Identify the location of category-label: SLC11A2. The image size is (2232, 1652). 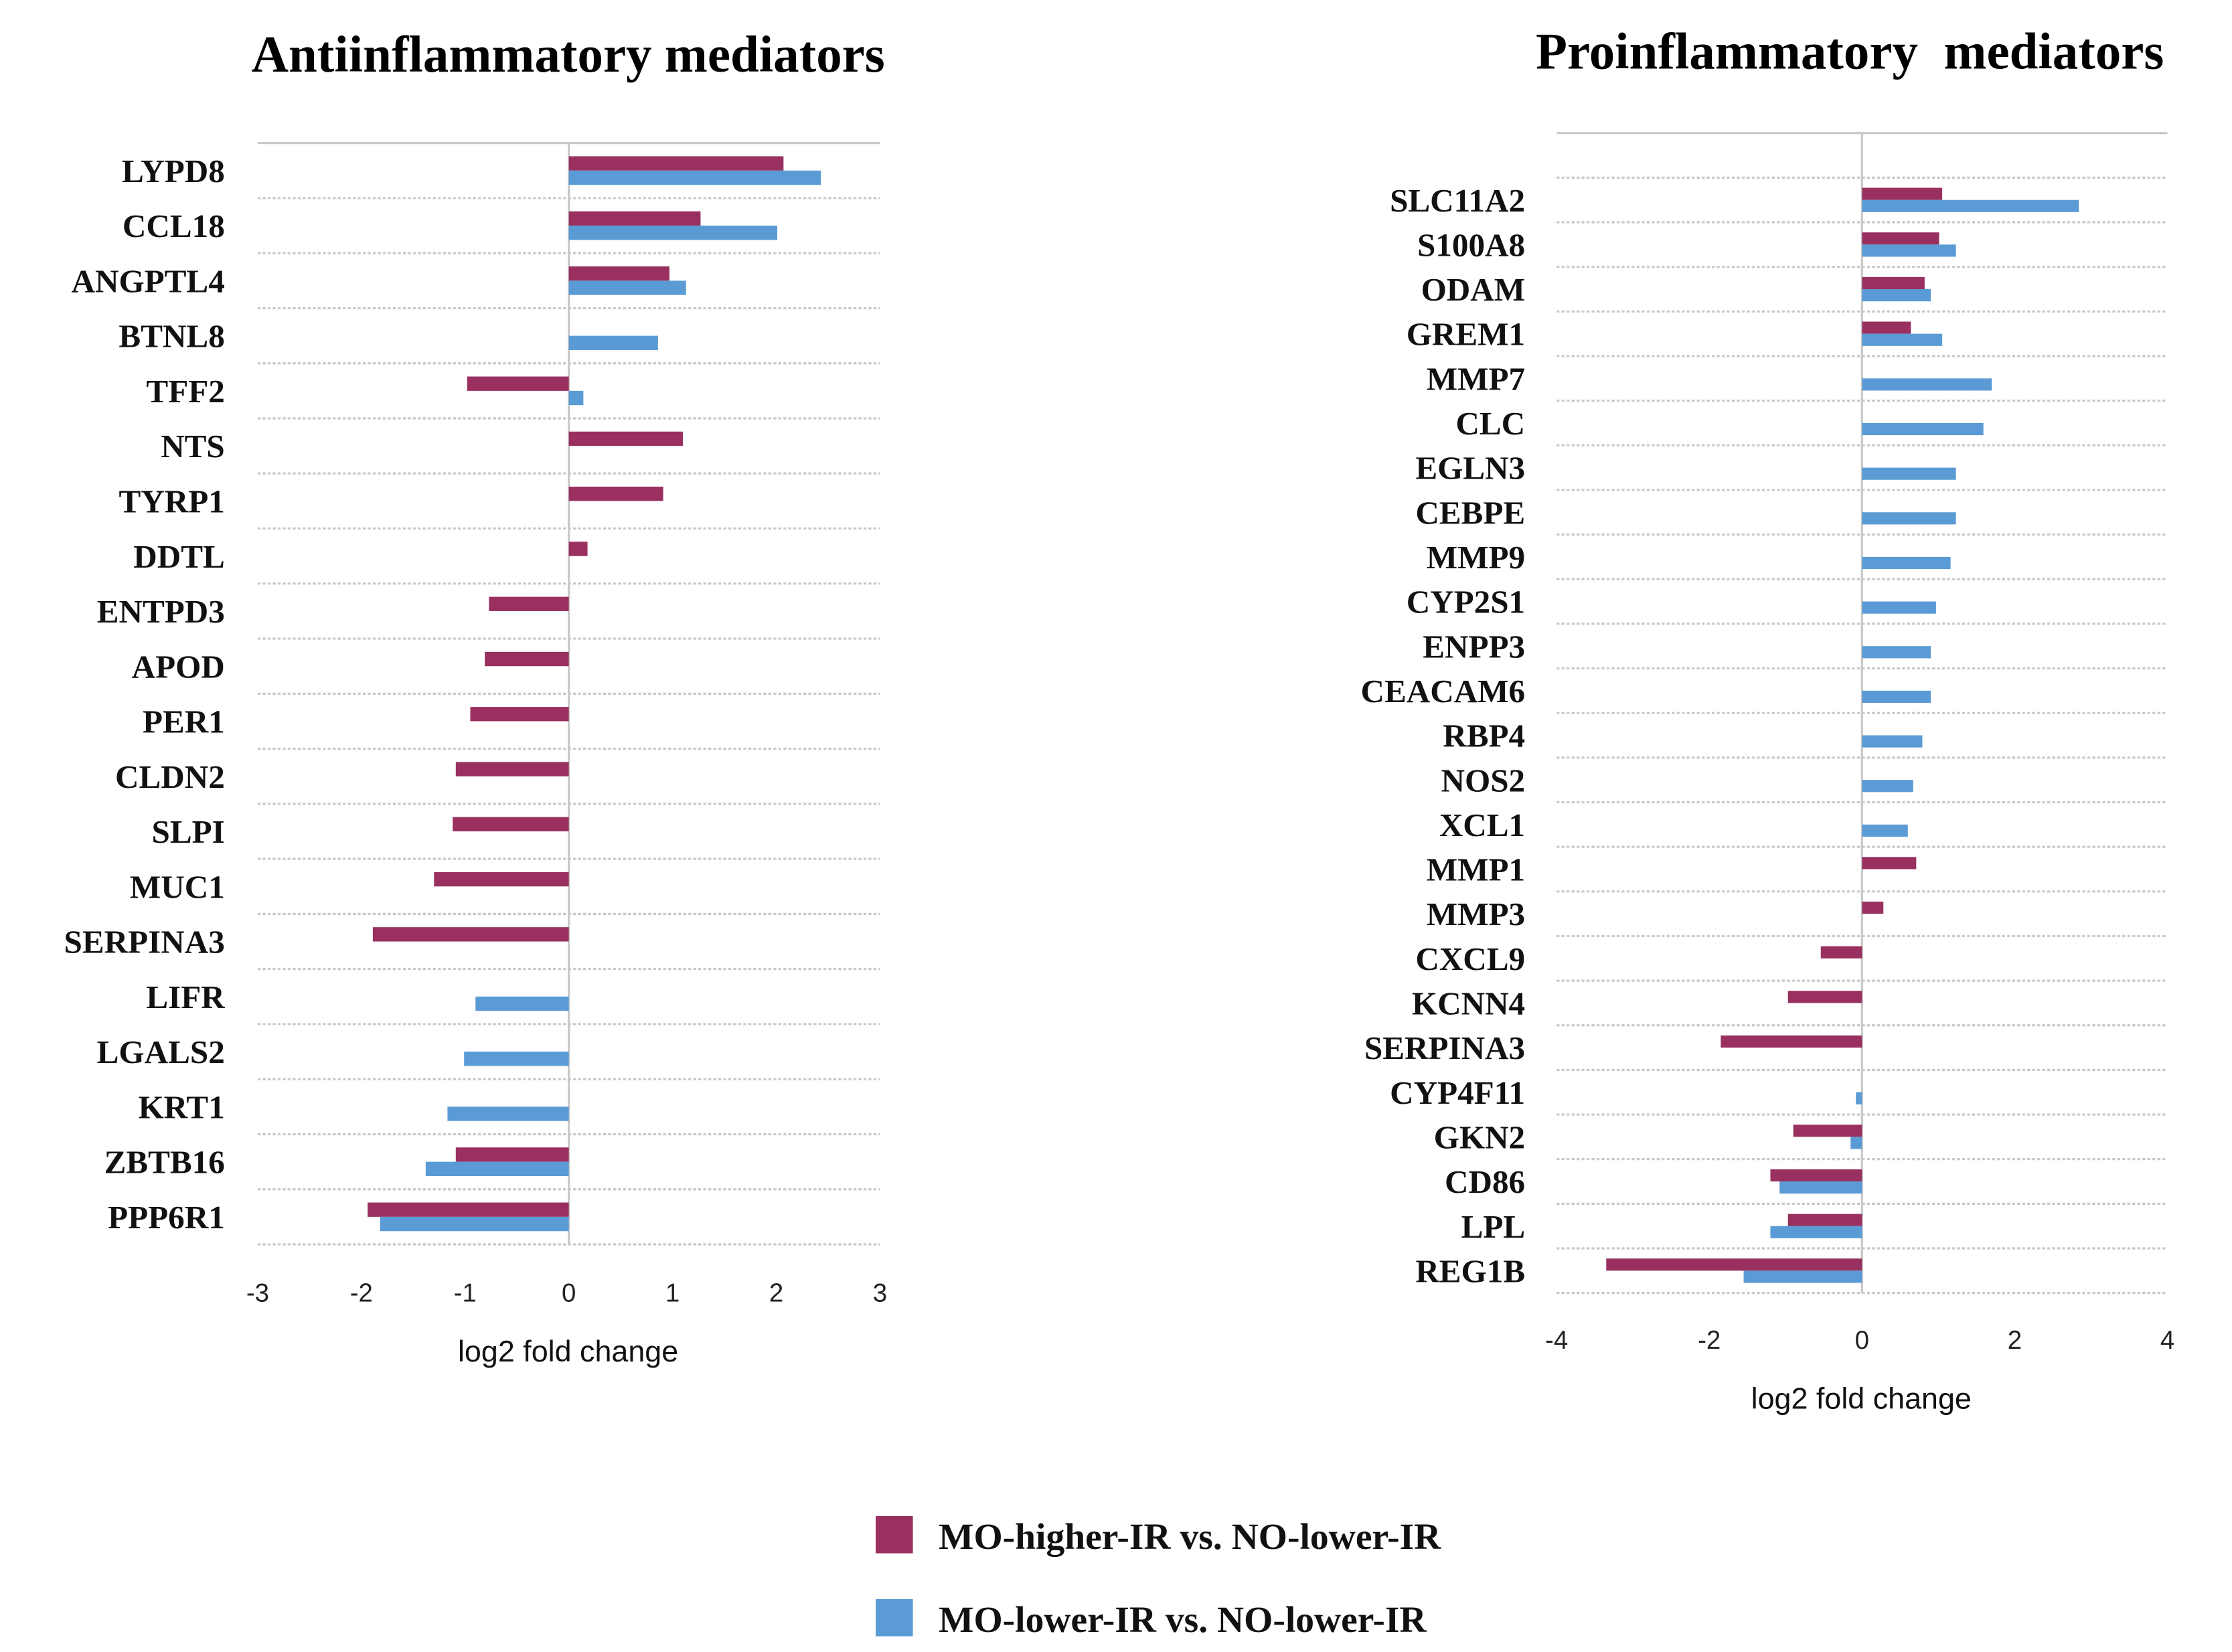
(1457, 201).